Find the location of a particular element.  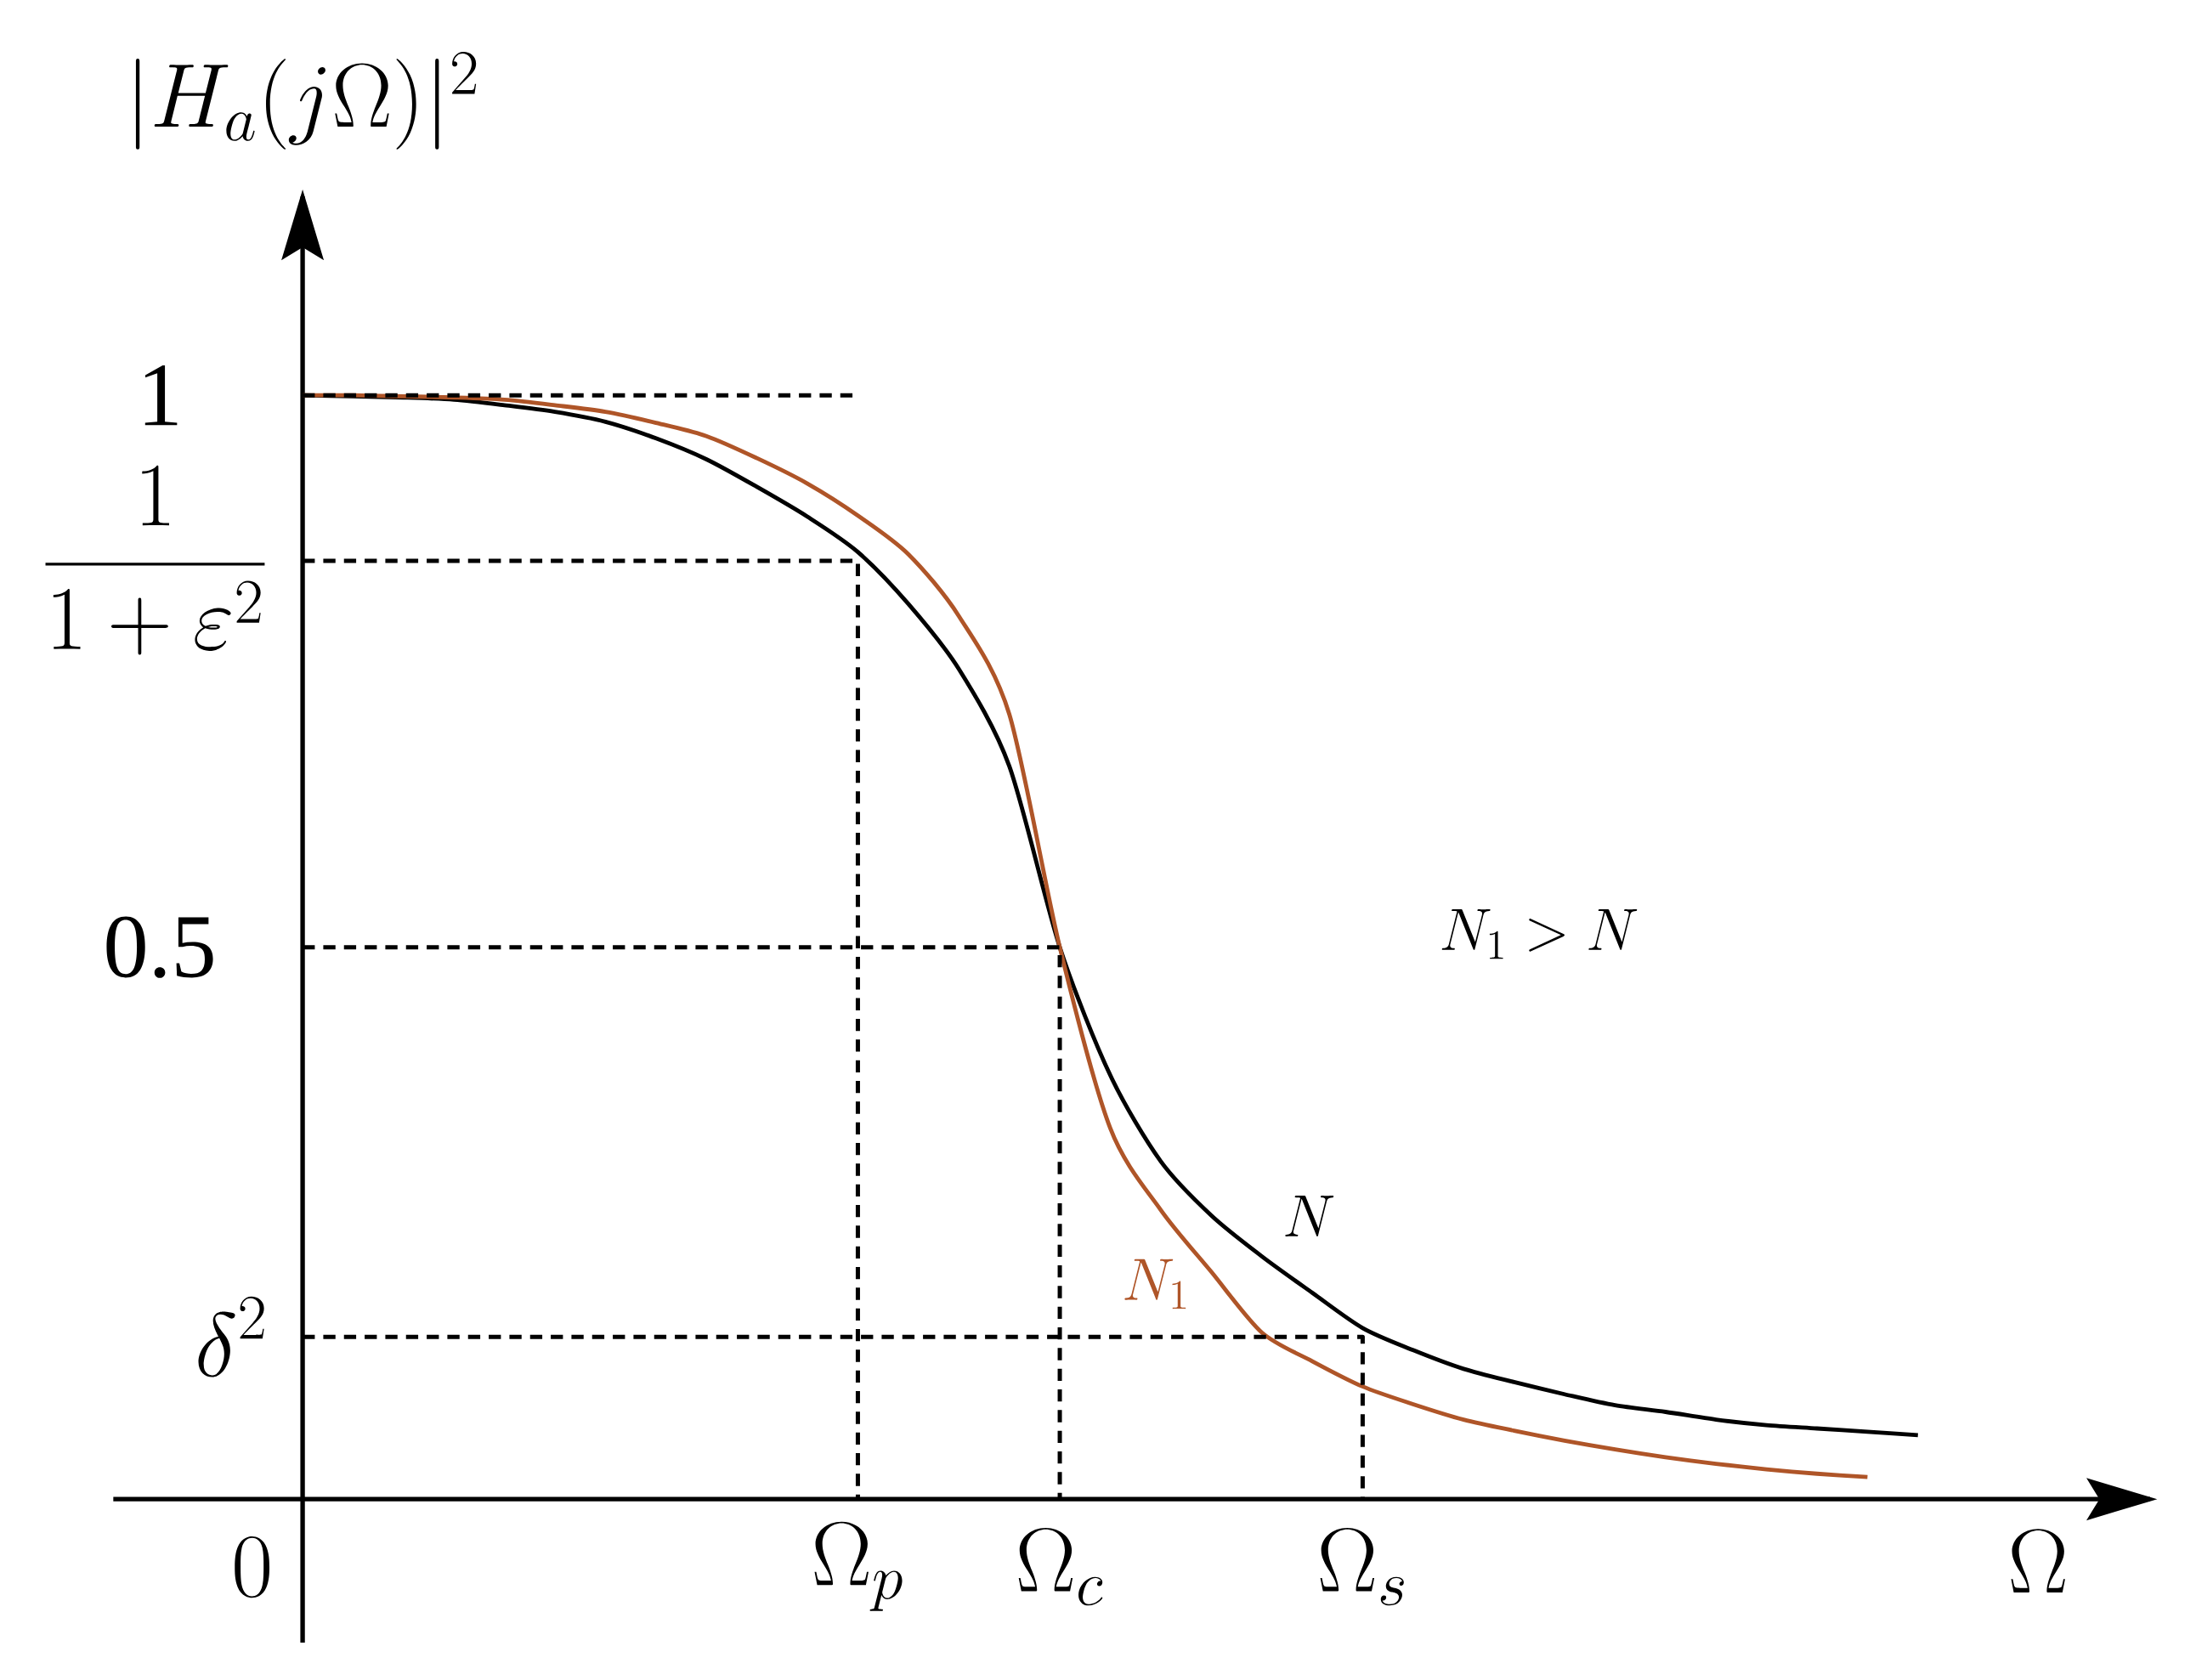

series-label: $\frac{1}{1+\varepsilon^2}$ is located at coordinates (155, 560).